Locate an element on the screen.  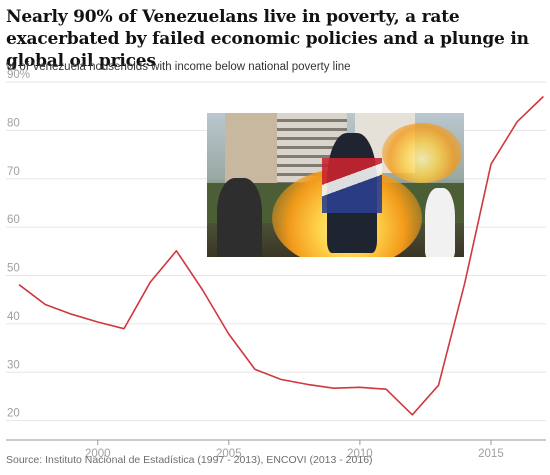
y-tick-label: 70 is located at coordinates (13, 172).